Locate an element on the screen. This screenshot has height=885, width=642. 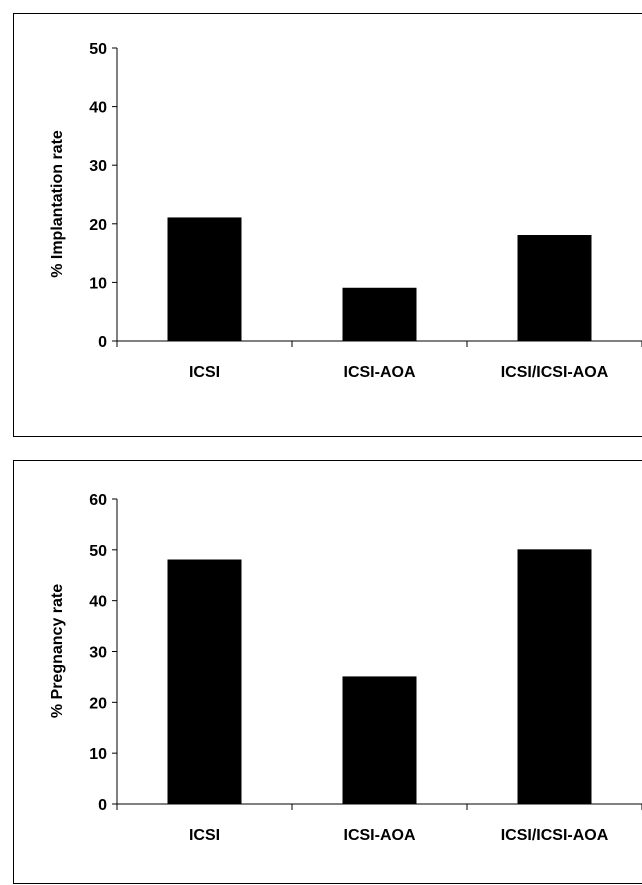
y-axis-title: % Pregnancy rate is located at coordinates (57, 651).